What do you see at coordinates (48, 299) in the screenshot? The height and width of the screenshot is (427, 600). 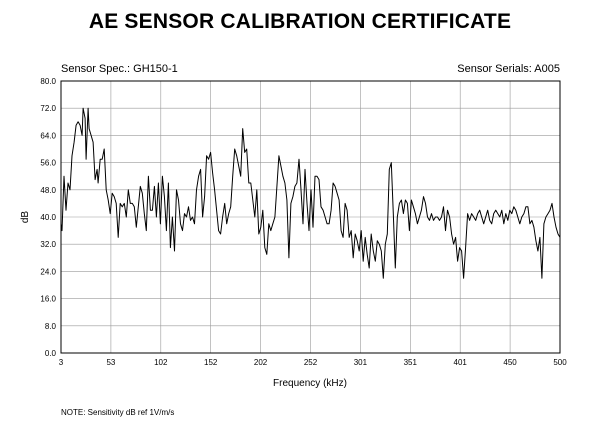 I see `y-tick-label: 16.0` at bounding box center [48, 299].